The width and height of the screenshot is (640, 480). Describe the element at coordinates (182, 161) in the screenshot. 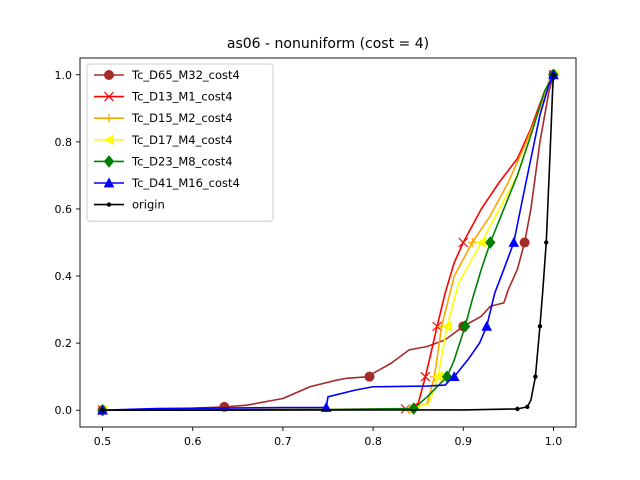

I see `legend-label: Tc_D23_M8_cost4` at that location.